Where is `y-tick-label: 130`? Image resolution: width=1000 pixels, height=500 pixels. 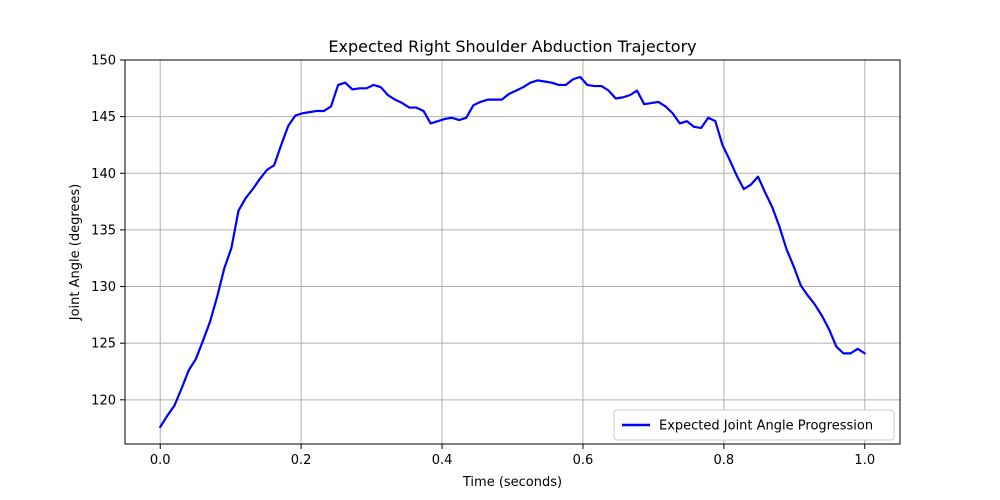
y-tick-label: 130 is located at coordinates (103, 287).